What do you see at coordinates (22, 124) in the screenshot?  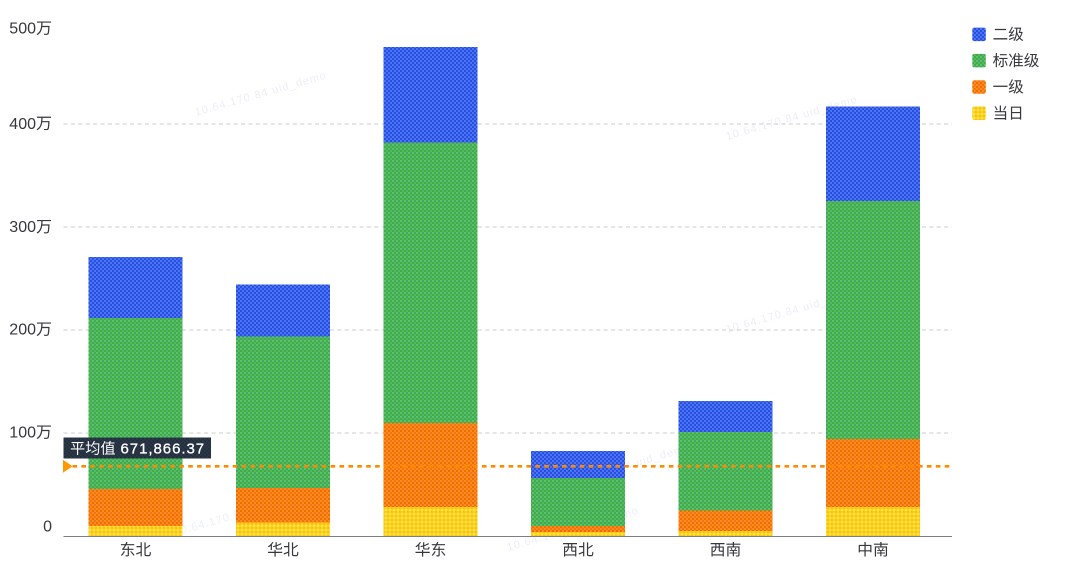 I see `svg-text: 400` at bounding box center [22, 124].